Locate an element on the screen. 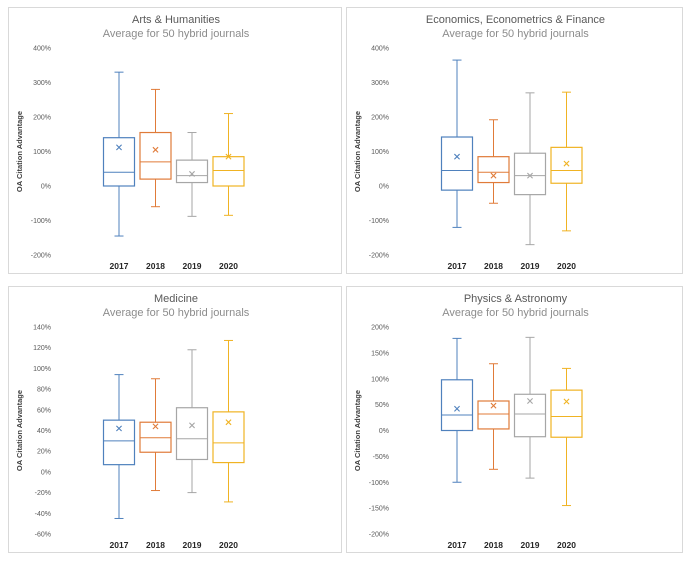 The width and height of the screenshot is (692, 564). y-tick-label: 150% is located at coordinates (380, 353).